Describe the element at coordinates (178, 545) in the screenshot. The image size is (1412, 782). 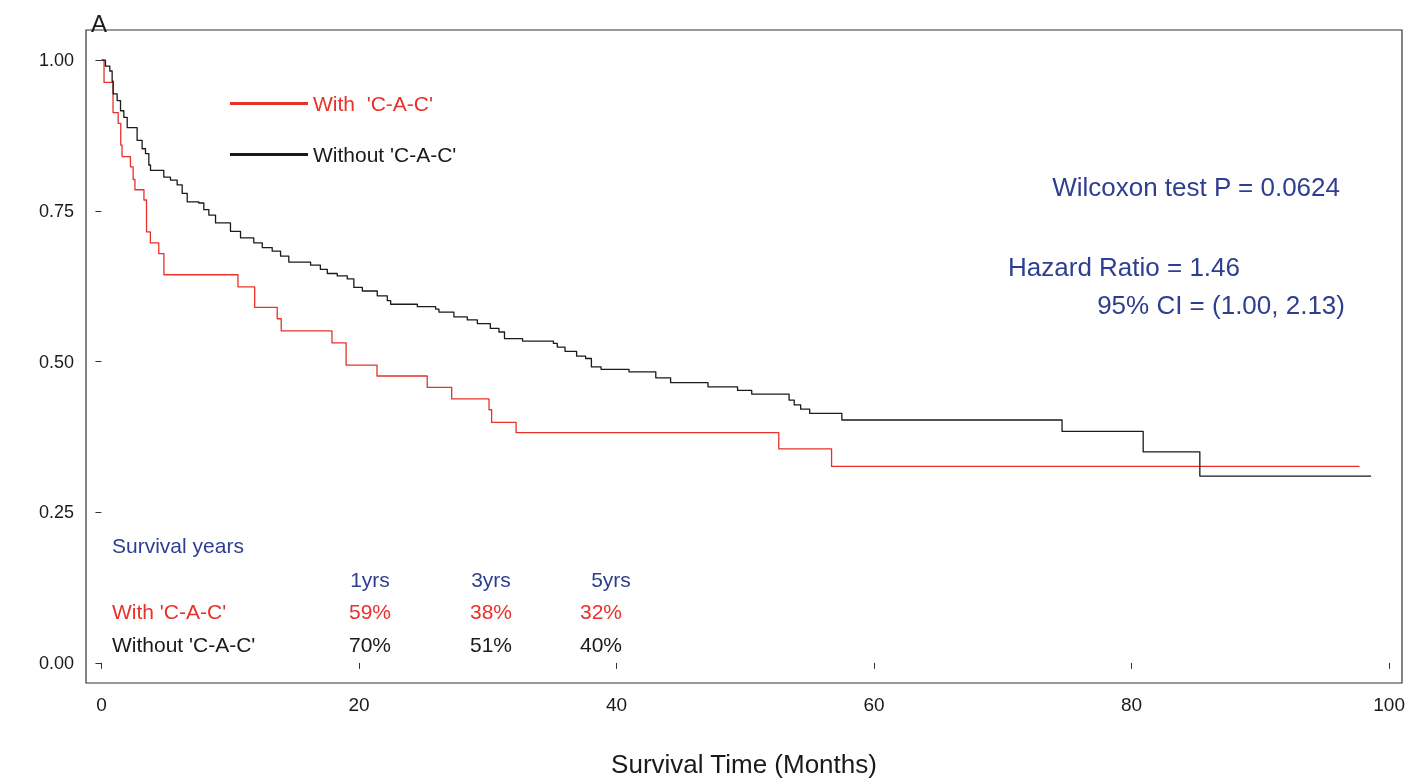
I see `annotation: Survival years` at that location.